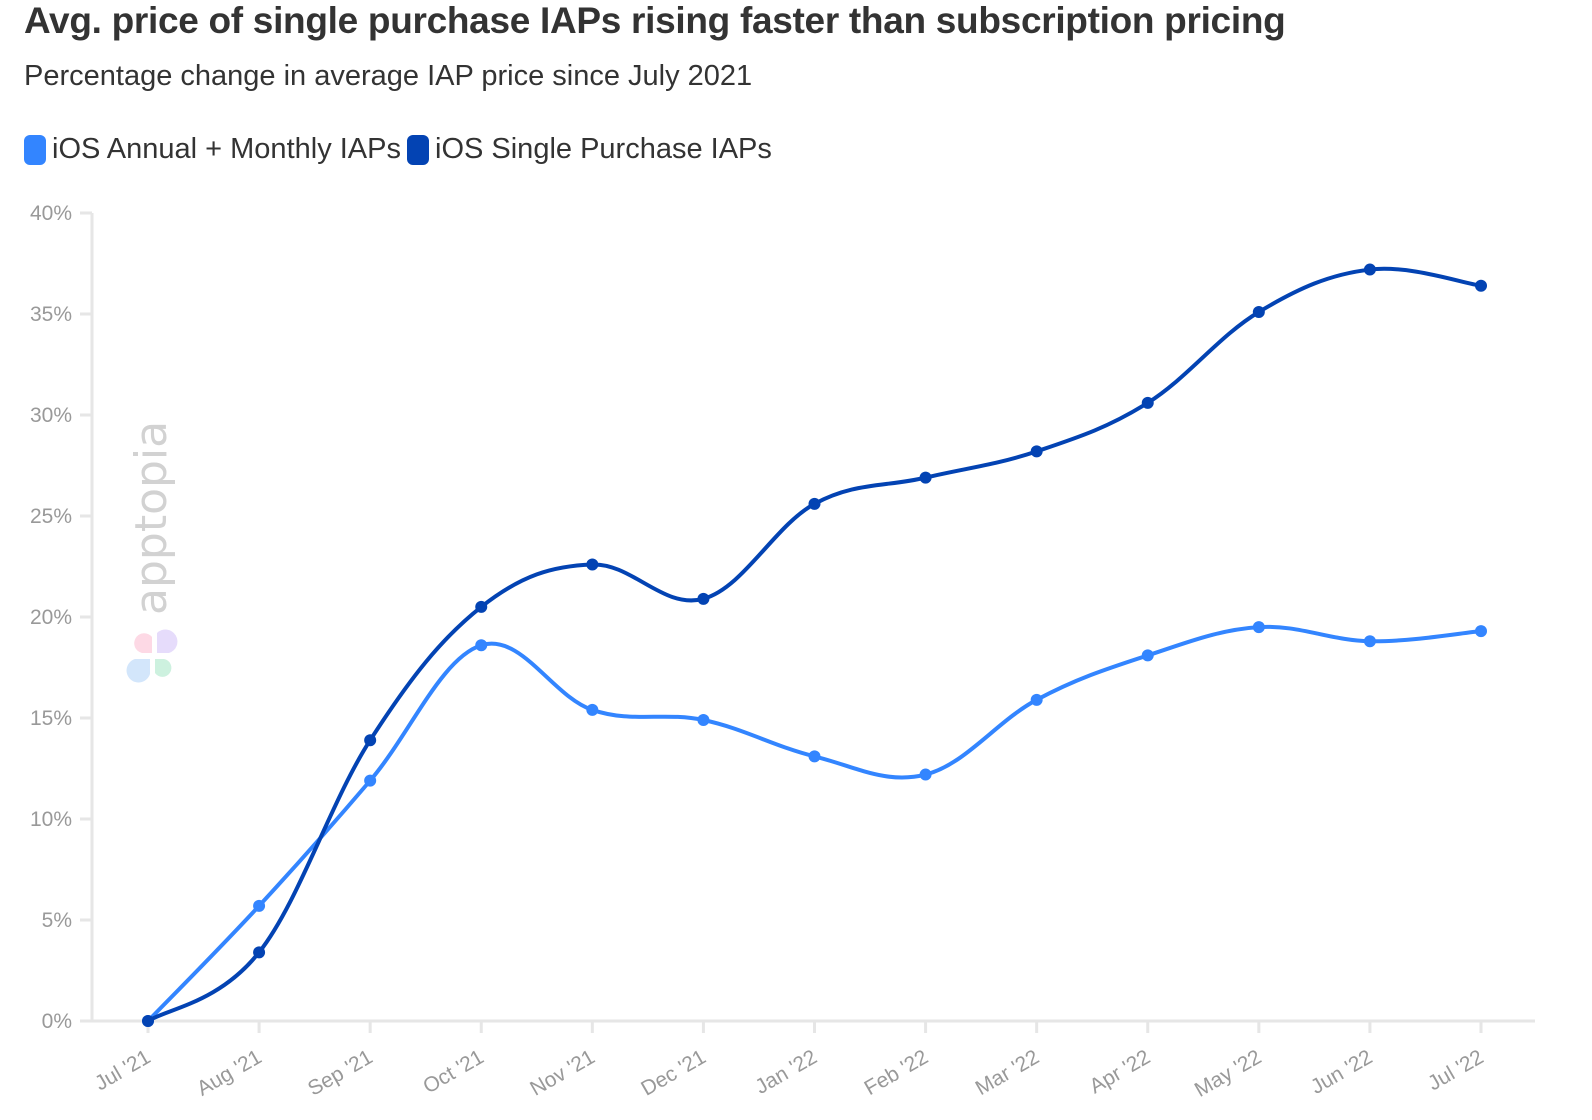  Describe the element at coordinates (453, 1071) in the screenshot. I see `x-tick-label: Oct '21` at that location.